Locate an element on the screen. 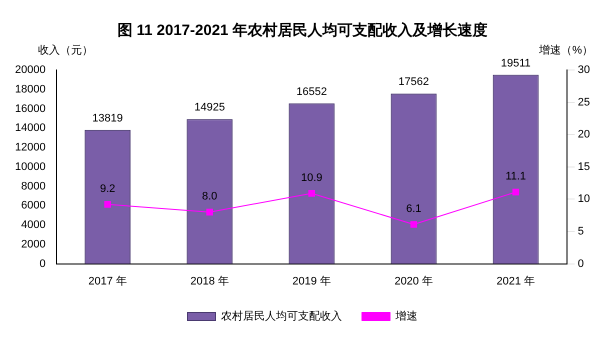 This screenshot has width=605, height=340. y2-tick-label: 20 is located at coordinates (584, 134).